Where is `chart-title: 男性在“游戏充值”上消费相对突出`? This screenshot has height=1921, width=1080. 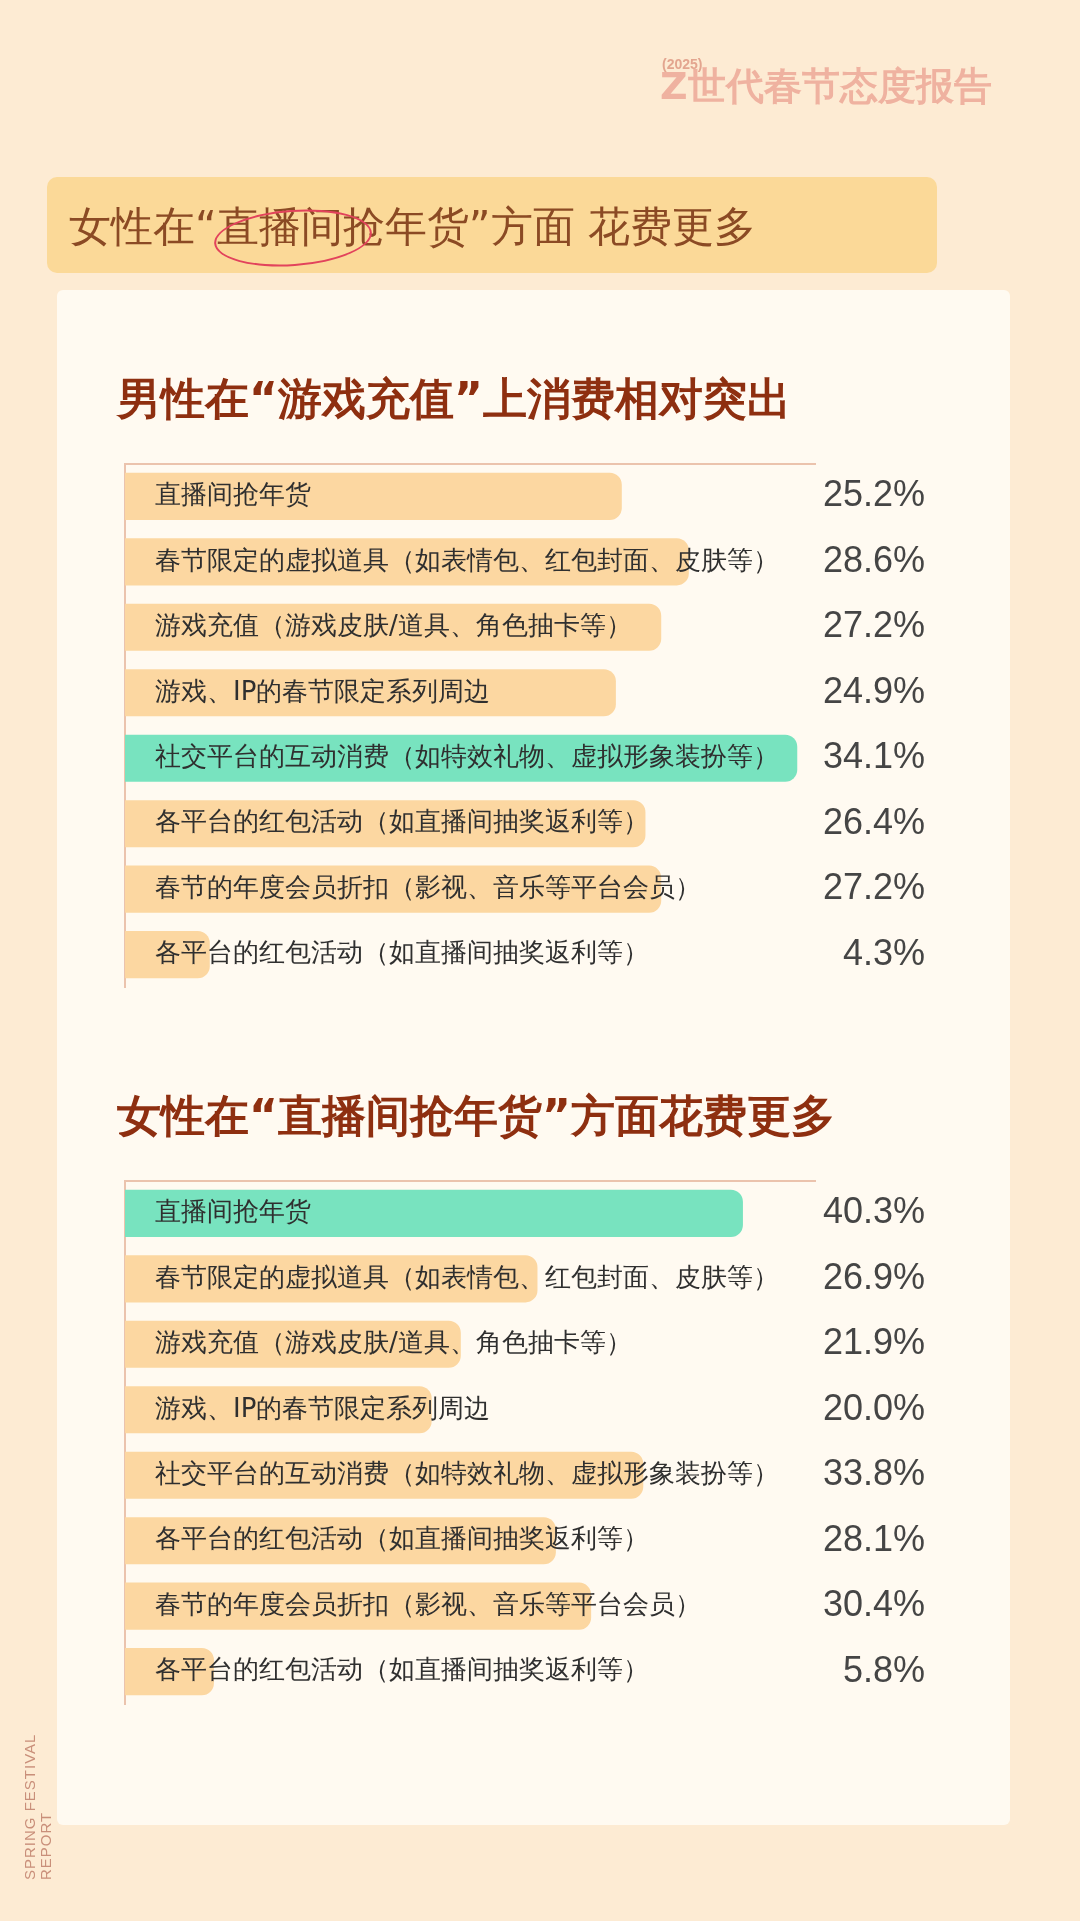 chart-title: 男性在“游戏充值”上消费相对突出 is located at coordinates (454, 398).